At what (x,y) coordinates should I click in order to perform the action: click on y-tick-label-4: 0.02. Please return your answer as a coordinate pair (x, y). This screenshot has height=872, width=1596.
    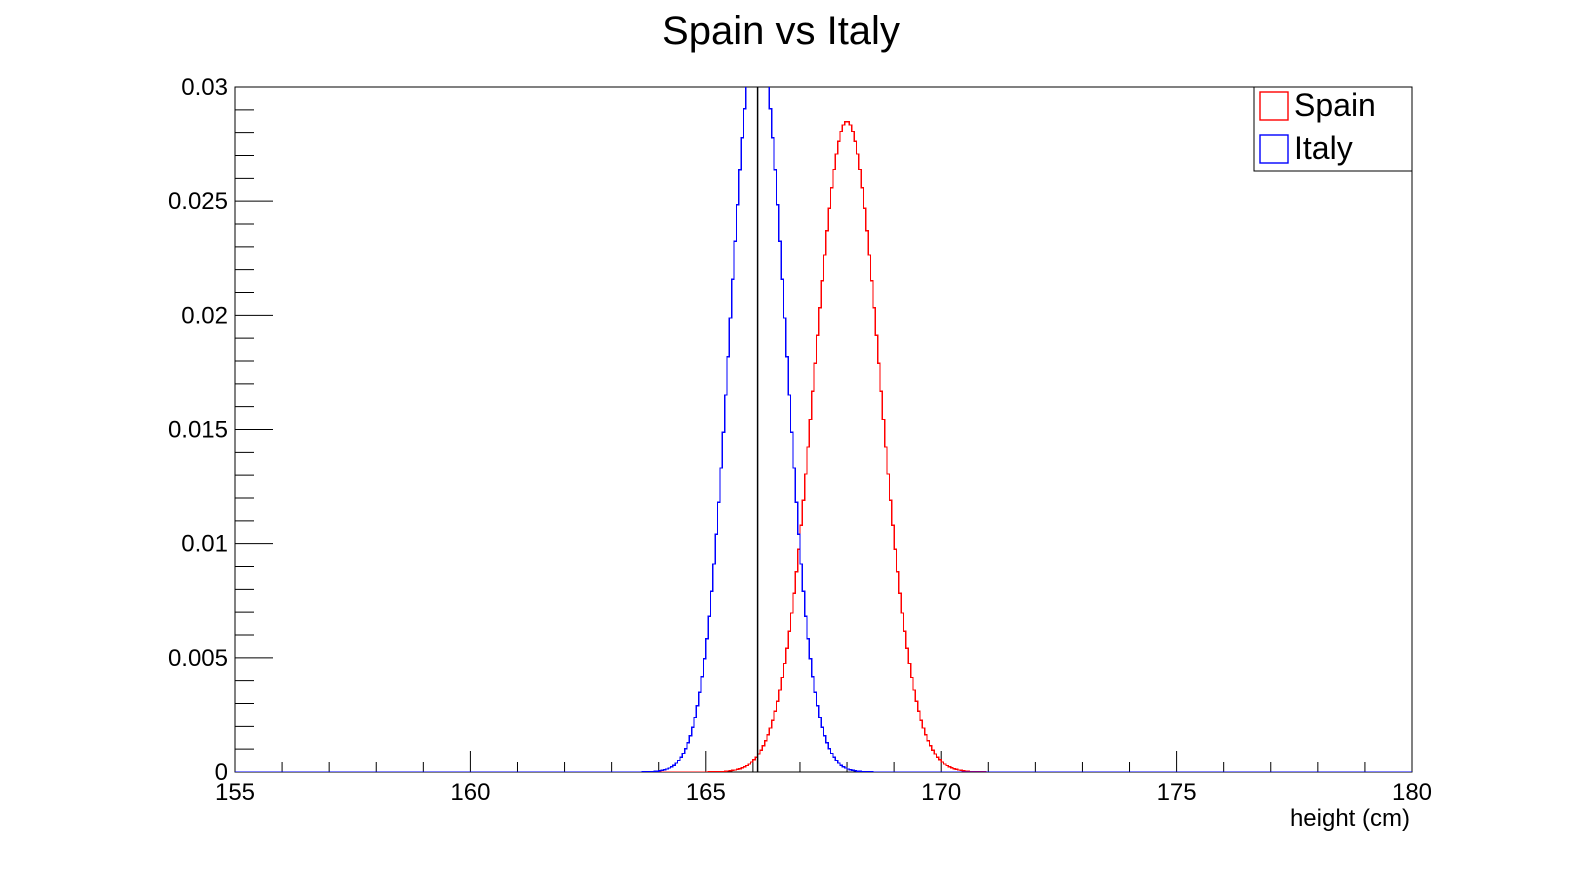
    Looking at the image, I should click on (204, 315).